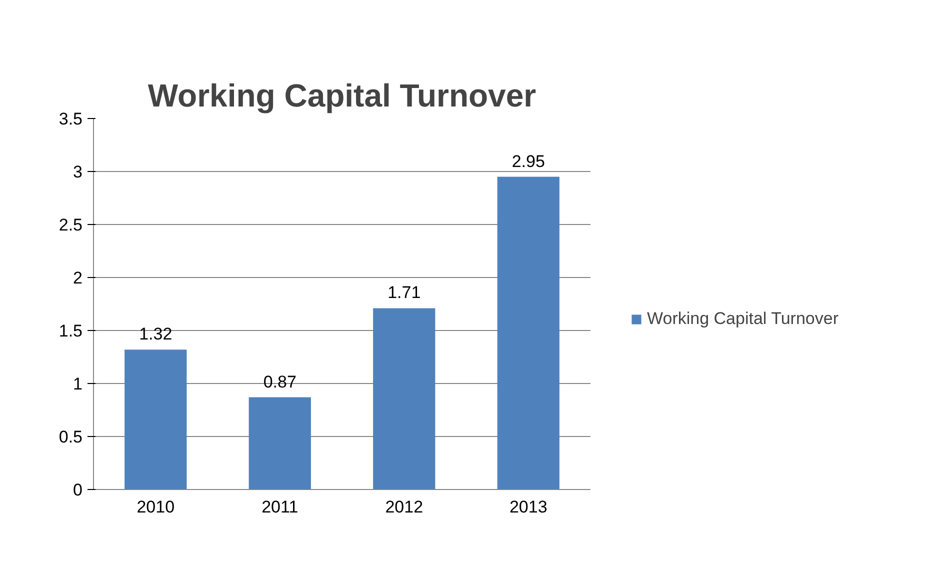 The image size is (934, 567). Describe the element at coordinates (404, 292) in the screenshot. I see `data-label: 1.71` at that location.